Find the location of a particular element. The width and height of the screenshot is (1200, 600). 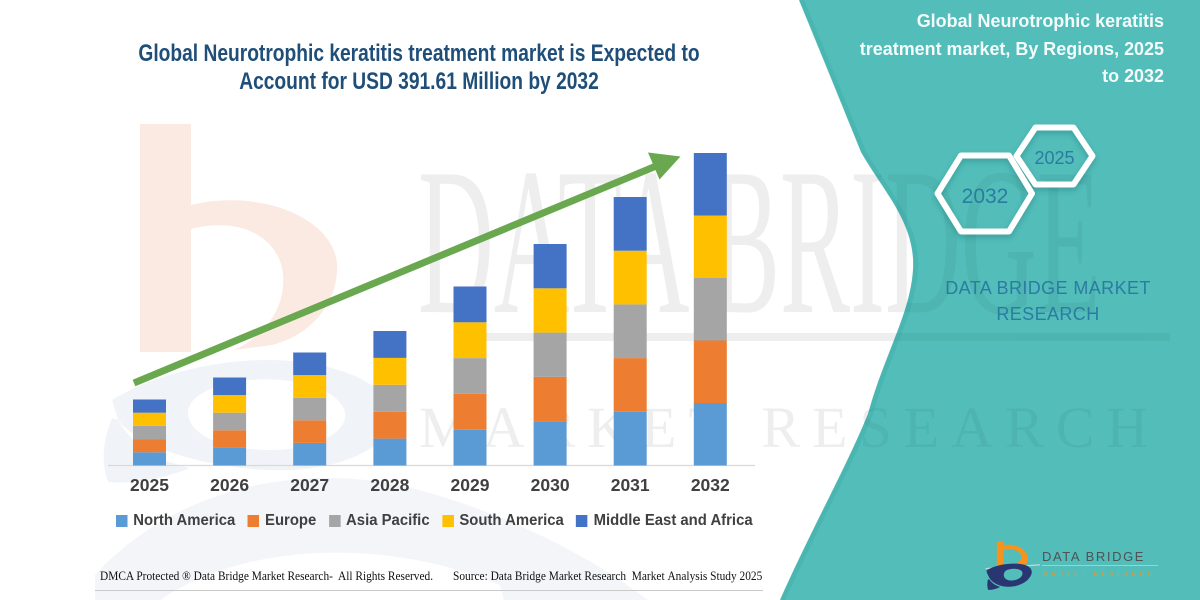

svg-text: 2032 is located at coordinates (985, 196).